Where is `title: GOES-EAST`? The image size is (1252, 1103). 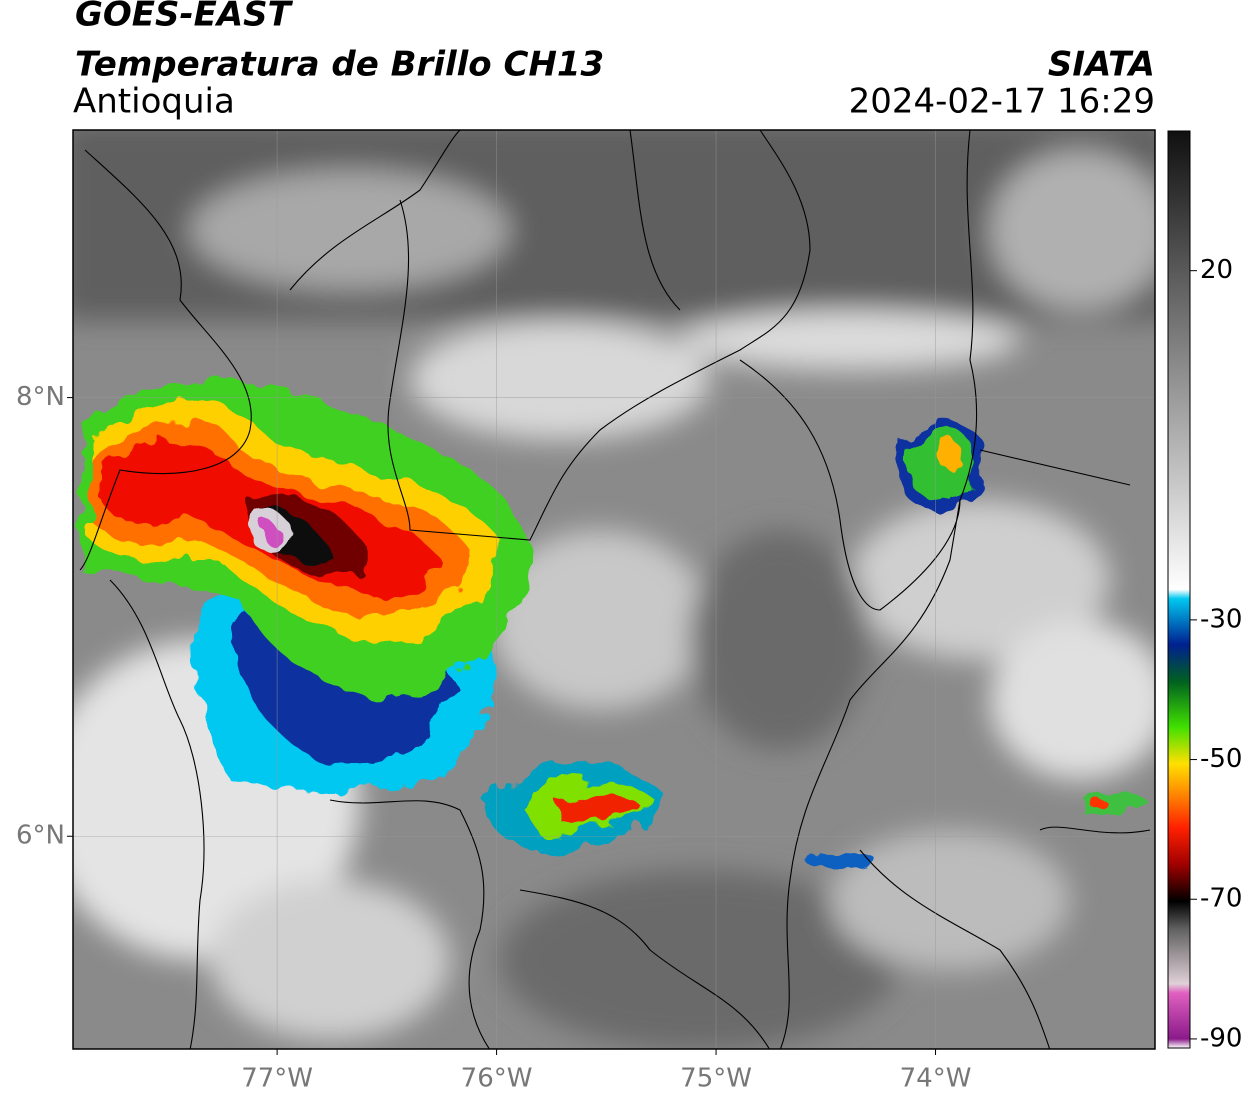
title: GOES-EAST is located at coordinates (184, 17).